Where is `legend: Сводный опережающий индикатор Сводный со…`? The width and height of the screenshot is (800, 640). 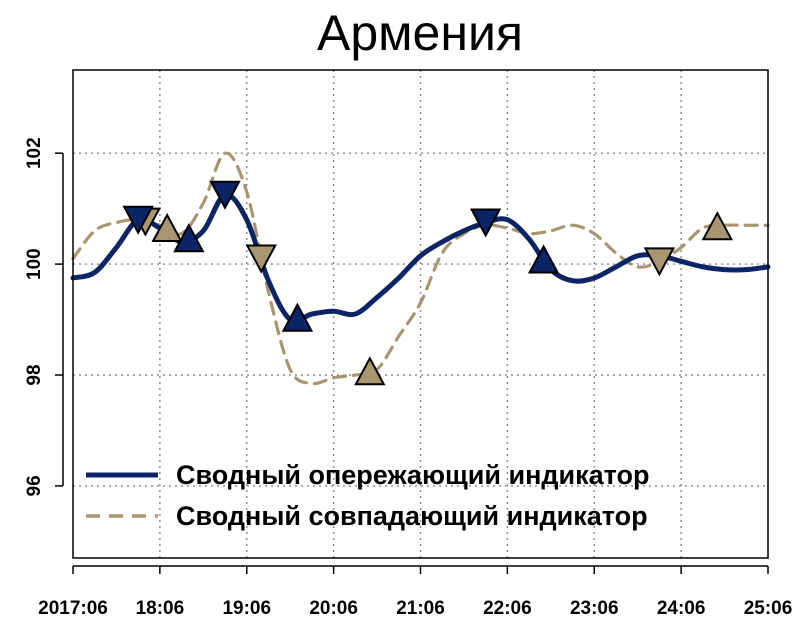
legend: Сводный опережающий индикатор Сводный со… is located at coordinates (368, 495).